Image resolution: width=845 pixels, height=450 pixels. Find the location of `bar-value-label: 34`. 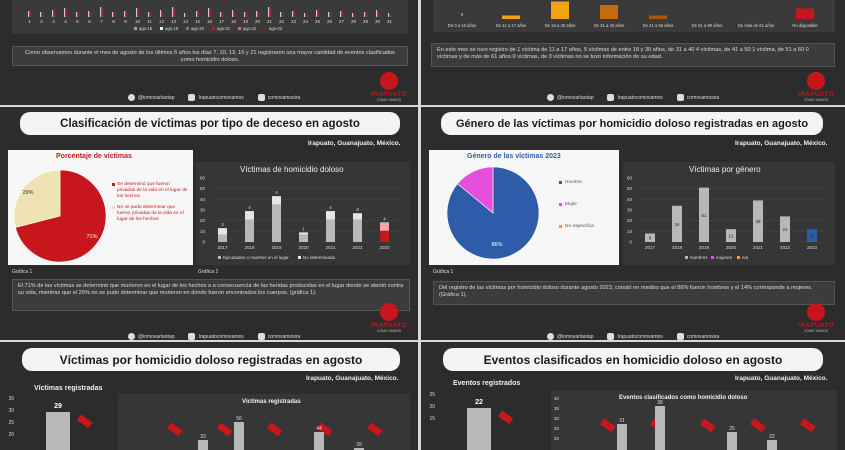

bar-value-label: 34 is located at coordinates (677, 224).